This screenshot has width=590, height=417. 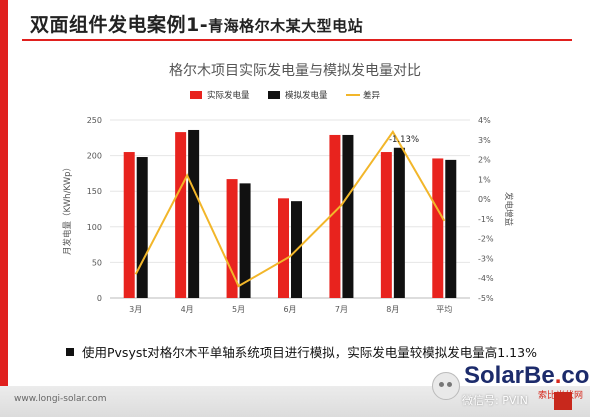 I want to click on y2-tick-label: 1%, so click(x=484, y=179).